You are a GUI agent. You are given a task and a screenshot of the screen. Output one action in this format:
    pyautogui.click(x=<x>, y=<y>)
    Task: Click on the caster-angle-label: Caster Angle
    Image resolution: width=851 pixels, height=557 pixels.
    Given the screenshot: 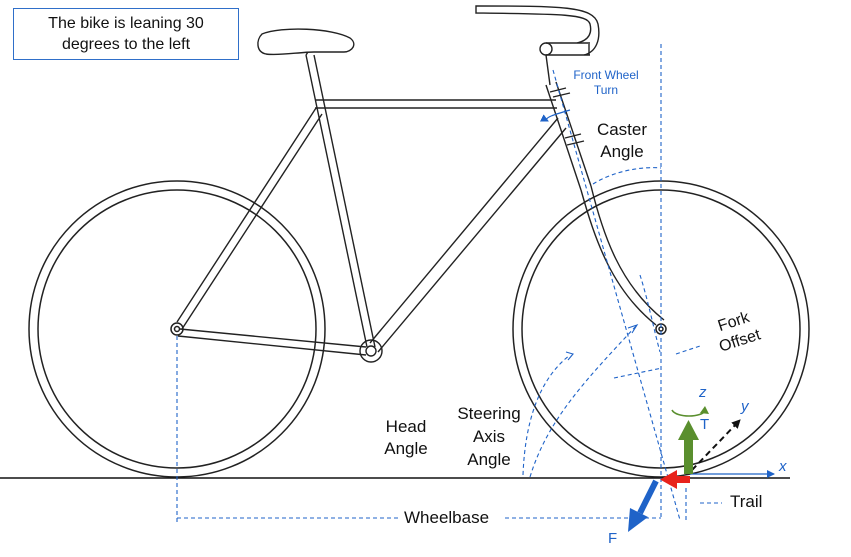 What is the action you would take?
    pyautogui.click(x=622, y=141)
    